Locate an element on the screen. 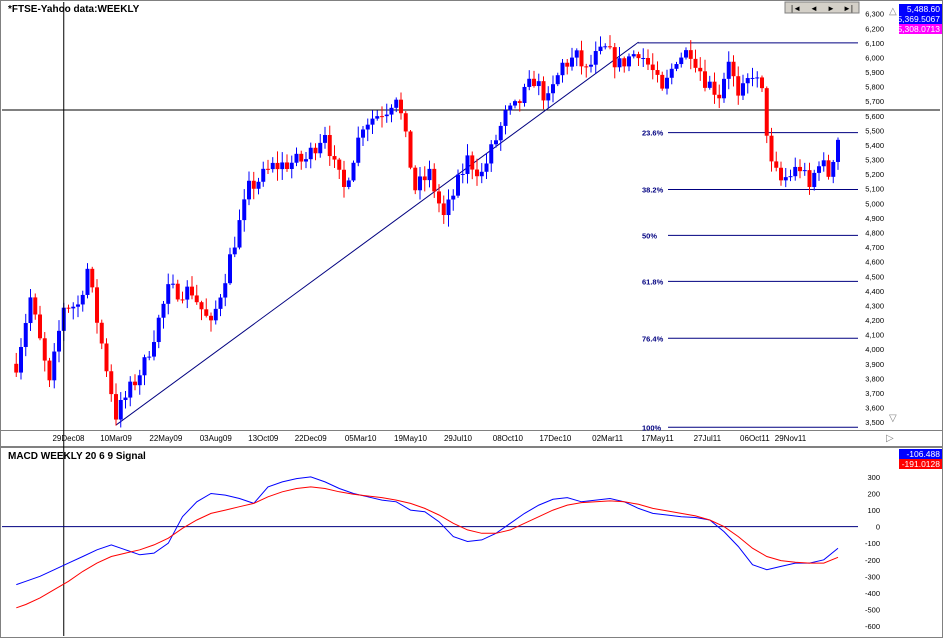 Image resolution: width=943 pixels, height=640 pixels. scroll-up-icon: △ is located at coordinates (893, 11).